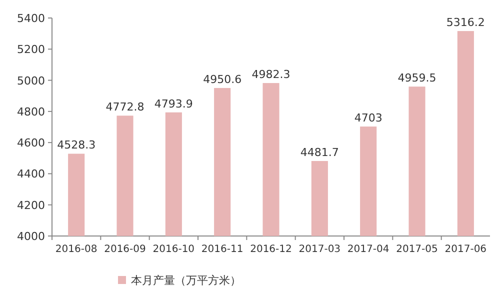  What do you see at coordinates (465, 23) in the screenshot?
I see `data-label: 5316.2` at bounding box center [465, 23].